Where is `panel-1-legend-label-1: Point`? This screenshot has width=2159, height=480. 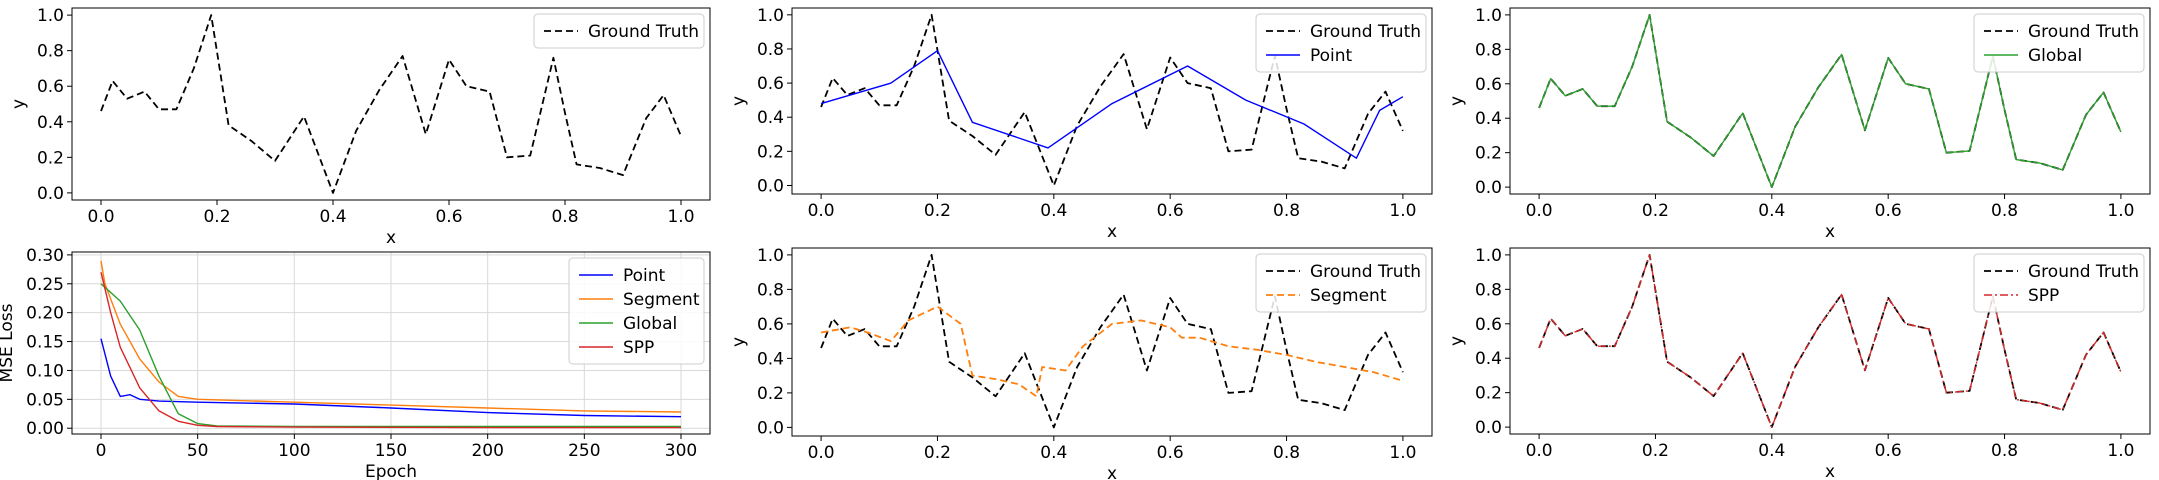
panel-1-legend-label-1: Point is located at coordinates (1331, 56).